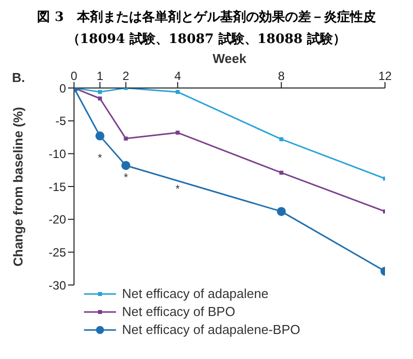 The image size is (413, 359). What do you see at coordinates (60, 121) in the screenshot?
I see `y-tick-label: -5` at bounding box center [60, 121].